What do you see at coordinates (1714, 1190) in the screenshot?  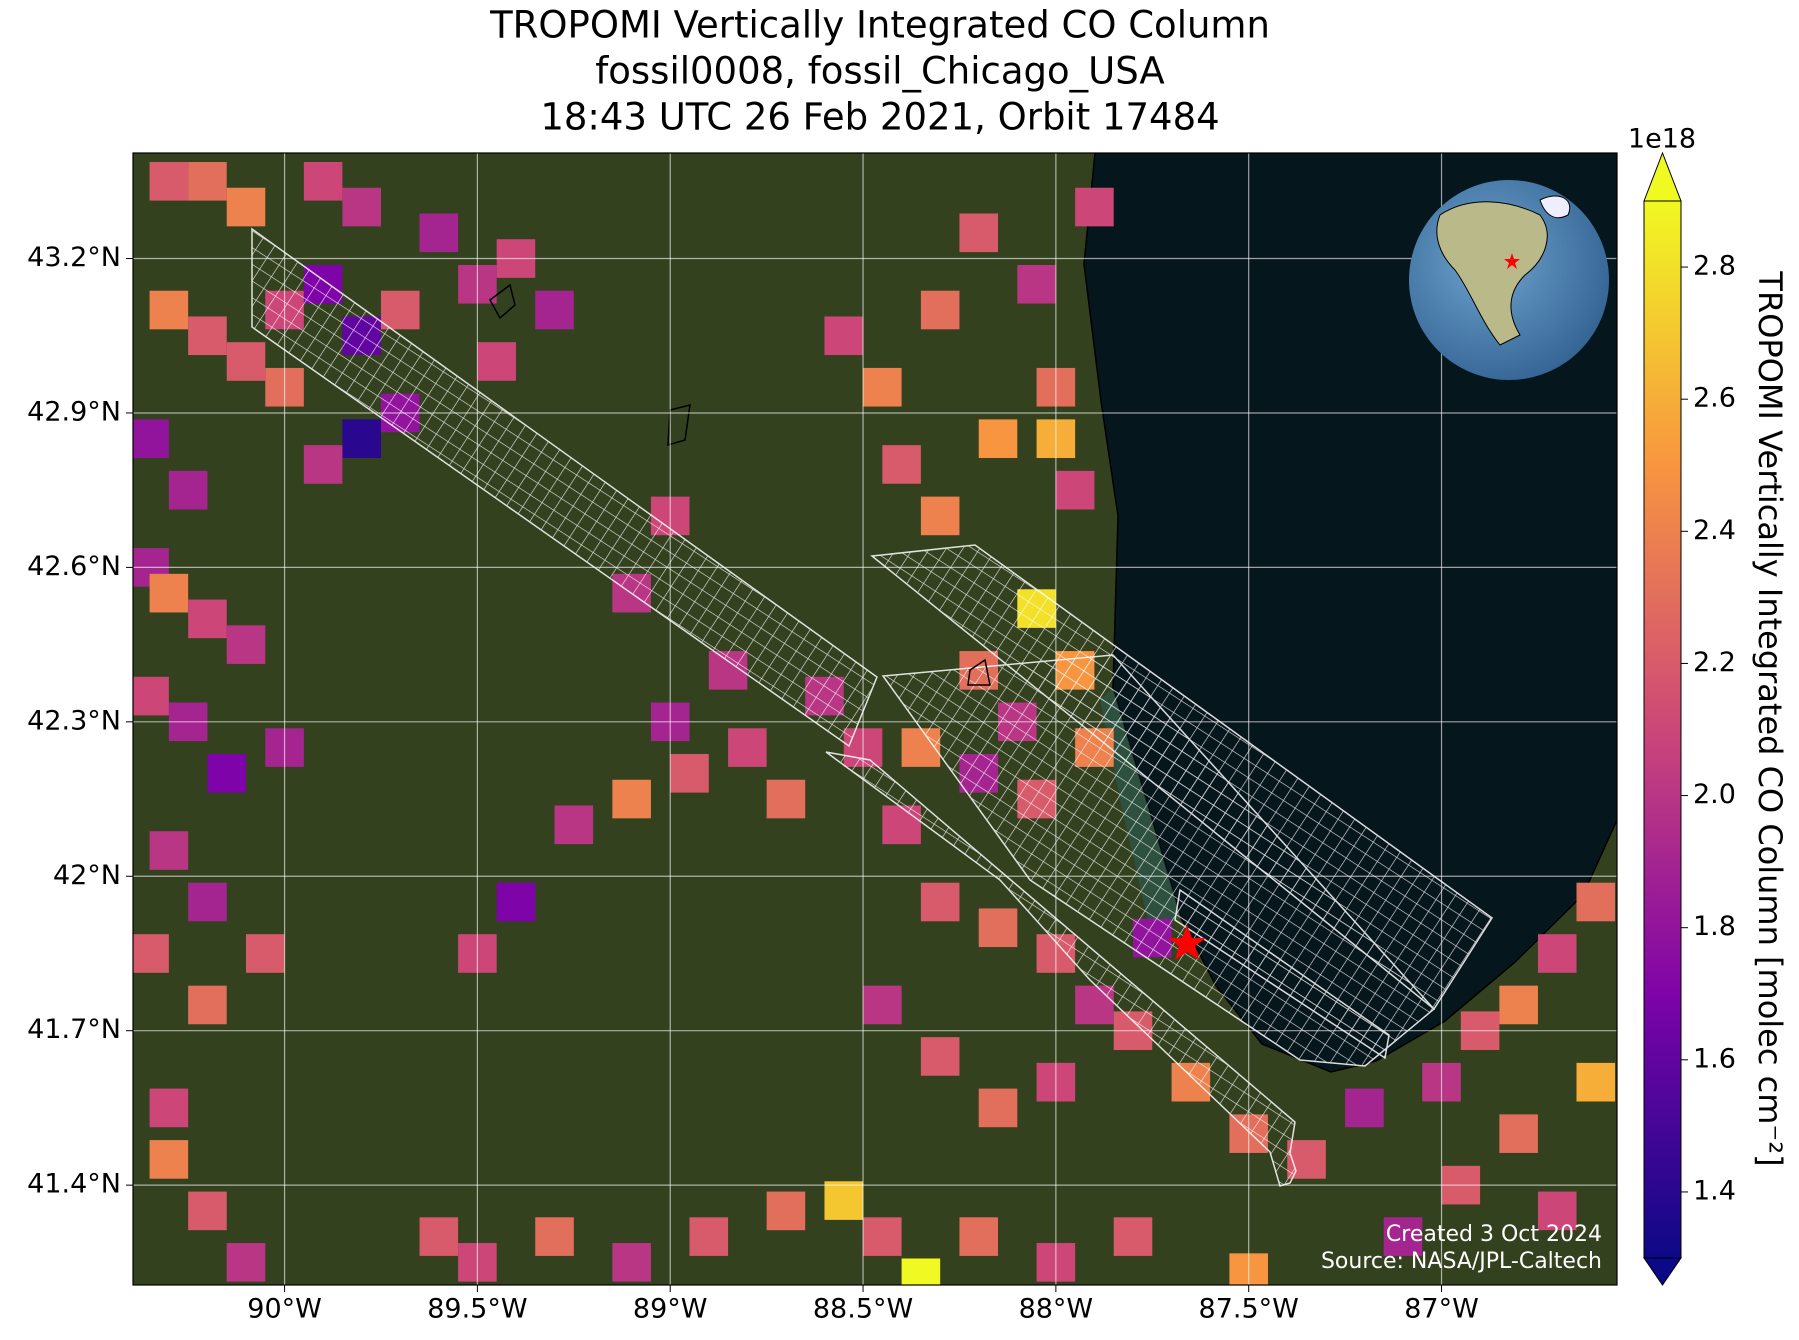 I see `colorbar-tick-label: 1.4` at bounding box center [1714, 1190].